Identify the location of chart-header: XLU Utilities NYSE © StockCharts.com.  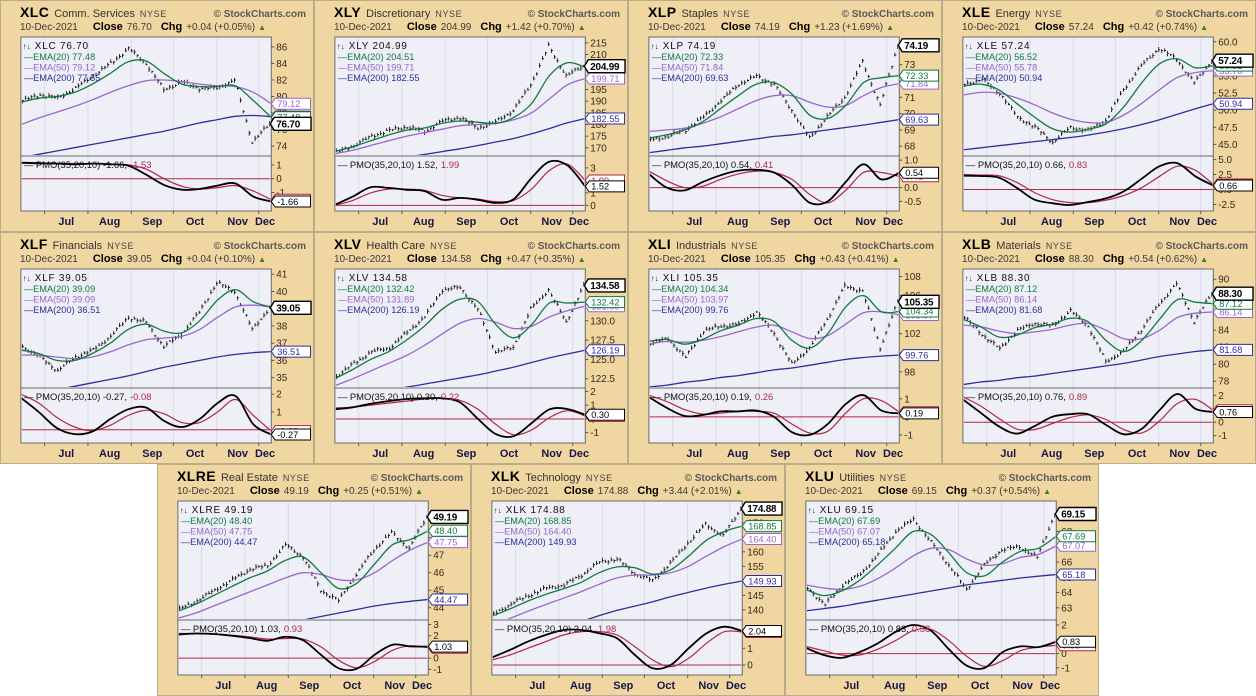
(942, 474).